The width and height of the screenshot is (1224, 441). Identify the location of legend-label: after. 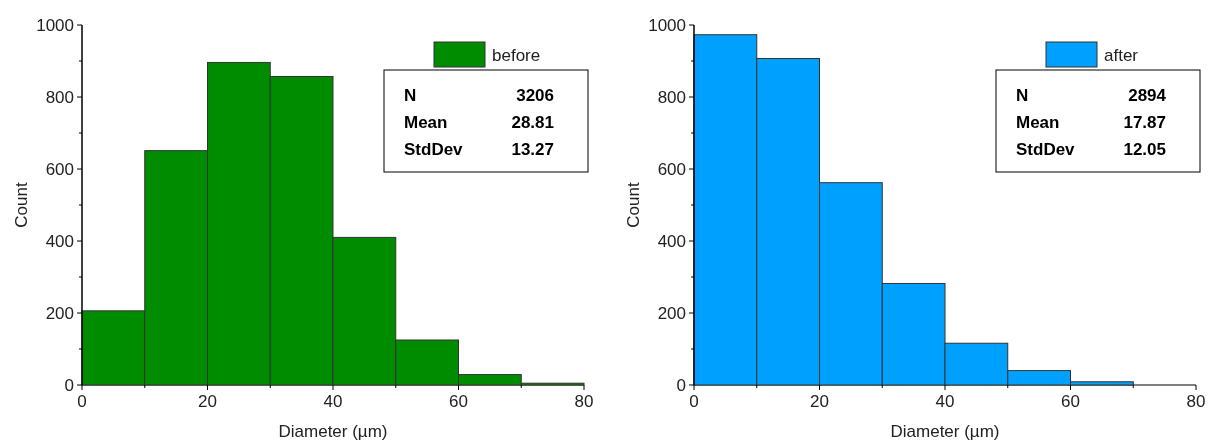
(1121, 55).